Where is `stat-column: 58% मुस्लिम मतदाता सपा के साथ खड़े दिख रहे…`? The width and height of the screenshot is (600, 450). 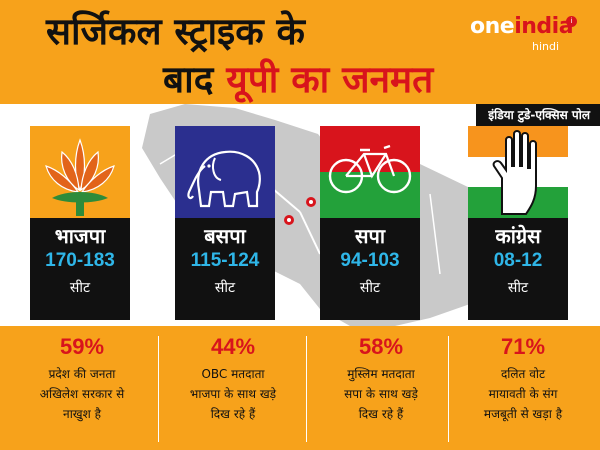
stat-column: 58% मुस्लिम मतदाता सपा के साथ खड़े दिख रहे… is located at coordinates (381, 388).